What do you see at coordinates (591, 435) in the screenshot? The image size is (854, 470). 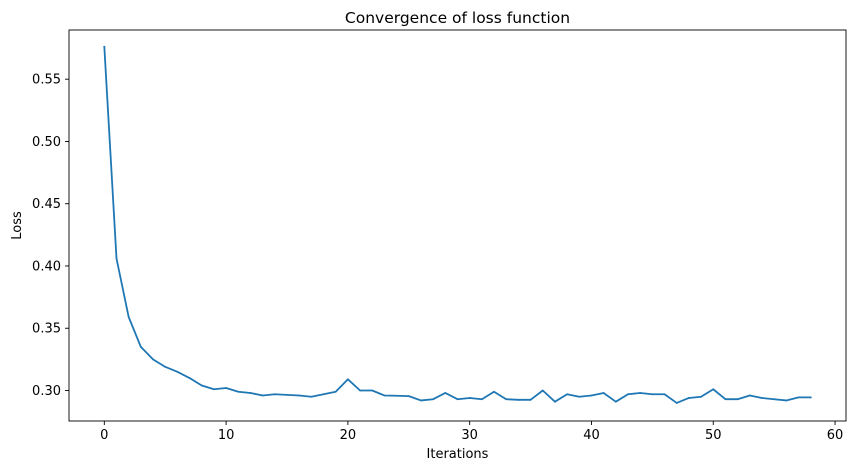 I see `x-tick-label: 40` at bounding box center [591, 435].